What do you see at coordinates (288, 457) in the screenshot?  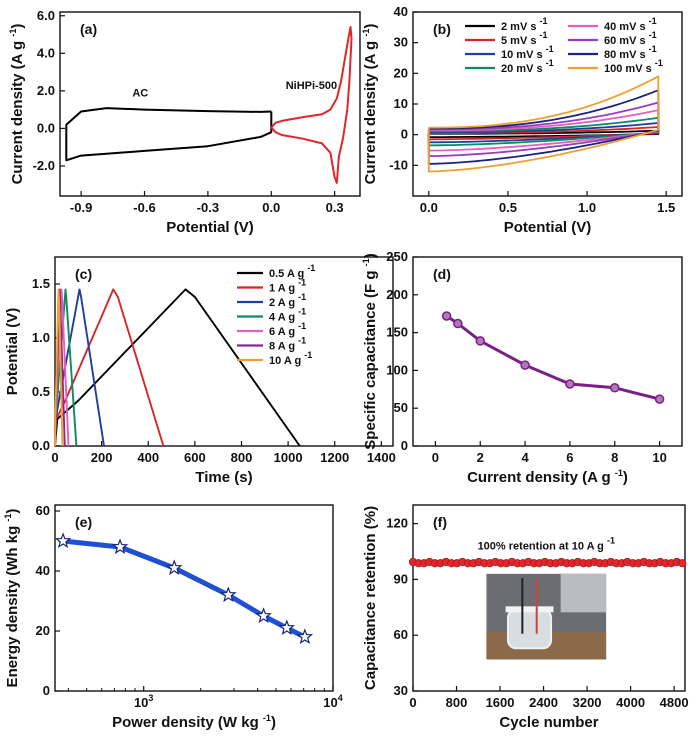 I see `x-tick-label: 1000` at bounding box center [288, 457].